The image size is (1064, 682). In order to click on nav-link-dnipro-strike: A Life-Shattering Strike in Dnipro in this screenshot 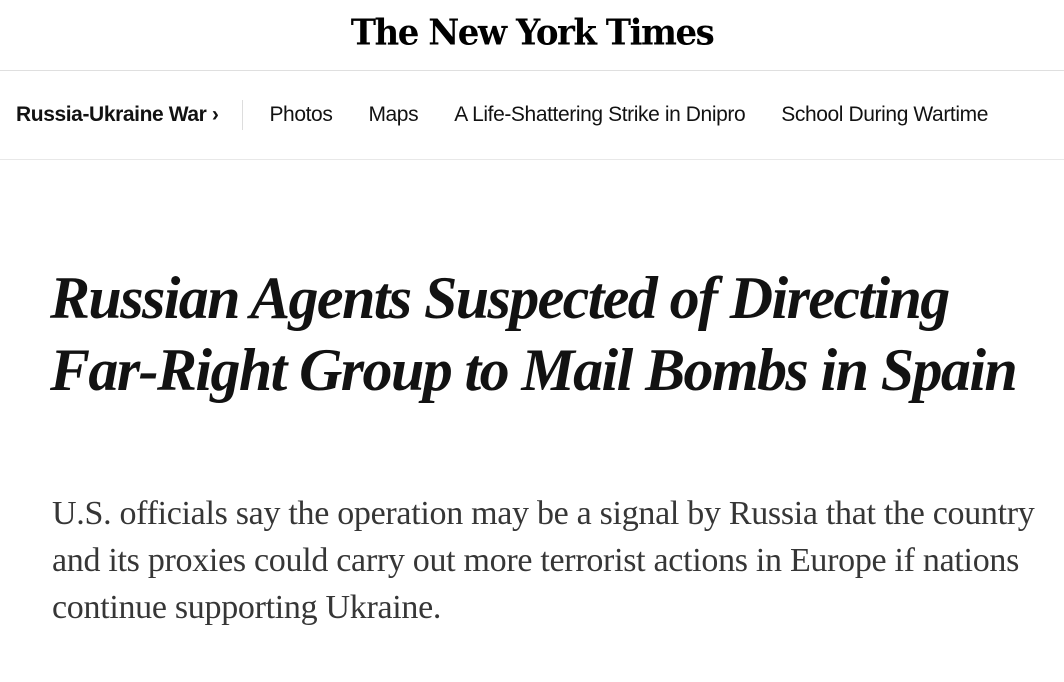, I will do `click(600, 114)`.